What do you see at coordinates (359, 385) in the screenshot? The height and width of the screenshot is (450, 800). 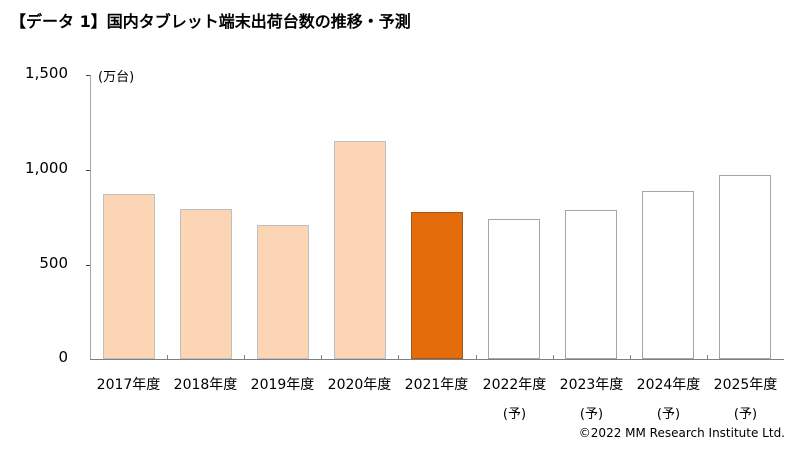 I see `x-label: 2020年度` at bounding box center [359, 385].